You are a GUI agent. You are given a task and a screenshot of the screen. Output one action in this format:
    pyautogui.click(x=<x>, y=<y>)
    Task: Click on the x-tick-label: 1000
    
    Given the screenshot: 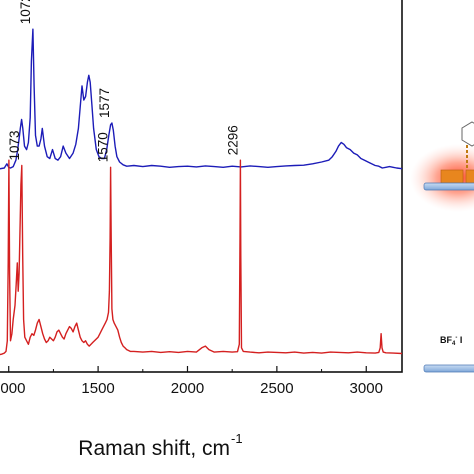 What is the action you would take?
    pyautogui.click(x=12, y=388)
    